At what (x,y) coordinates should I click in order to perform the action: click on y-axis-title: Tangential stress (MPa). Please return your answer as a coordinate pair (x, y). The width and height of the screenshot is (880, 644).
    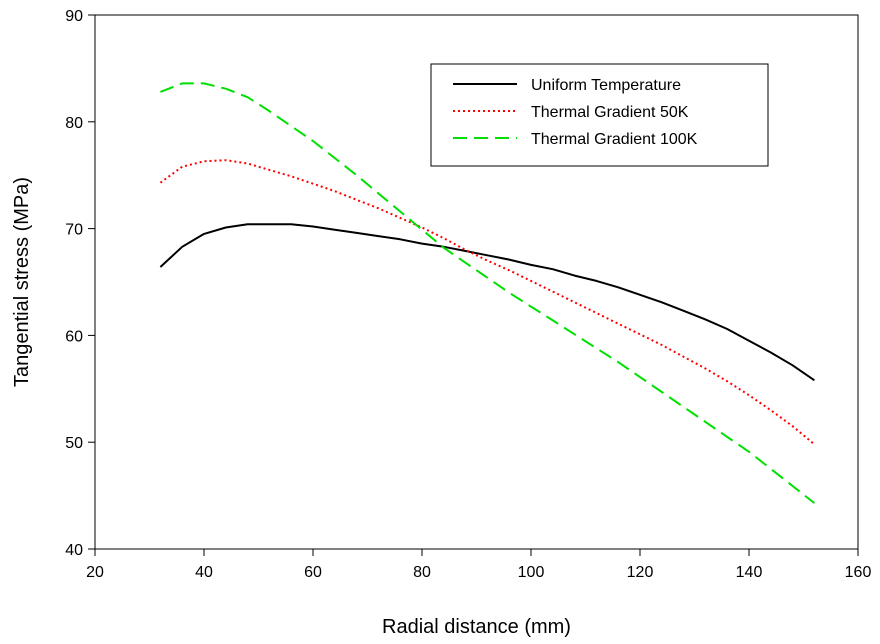
    Looking at the image, I should click on (22, 282).